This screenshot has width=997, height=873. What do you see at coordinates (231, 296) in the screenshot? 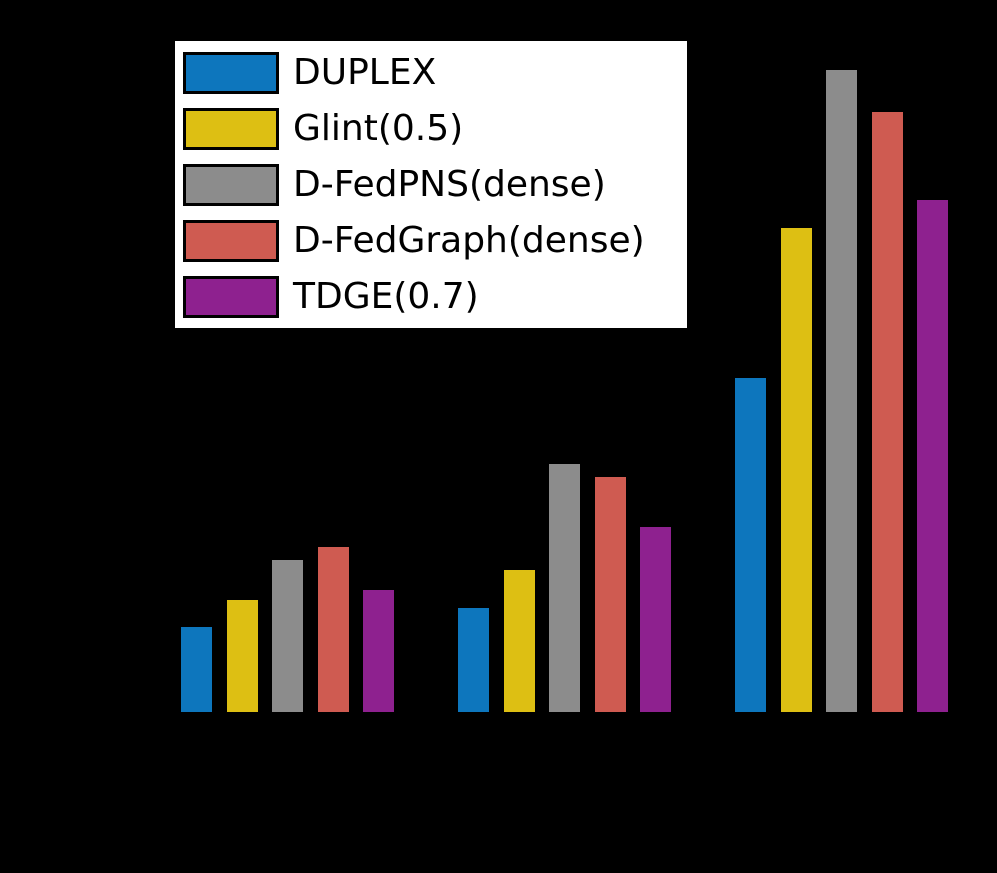
I see `legend-swatch-tdge` at bounding box center [231, 296].